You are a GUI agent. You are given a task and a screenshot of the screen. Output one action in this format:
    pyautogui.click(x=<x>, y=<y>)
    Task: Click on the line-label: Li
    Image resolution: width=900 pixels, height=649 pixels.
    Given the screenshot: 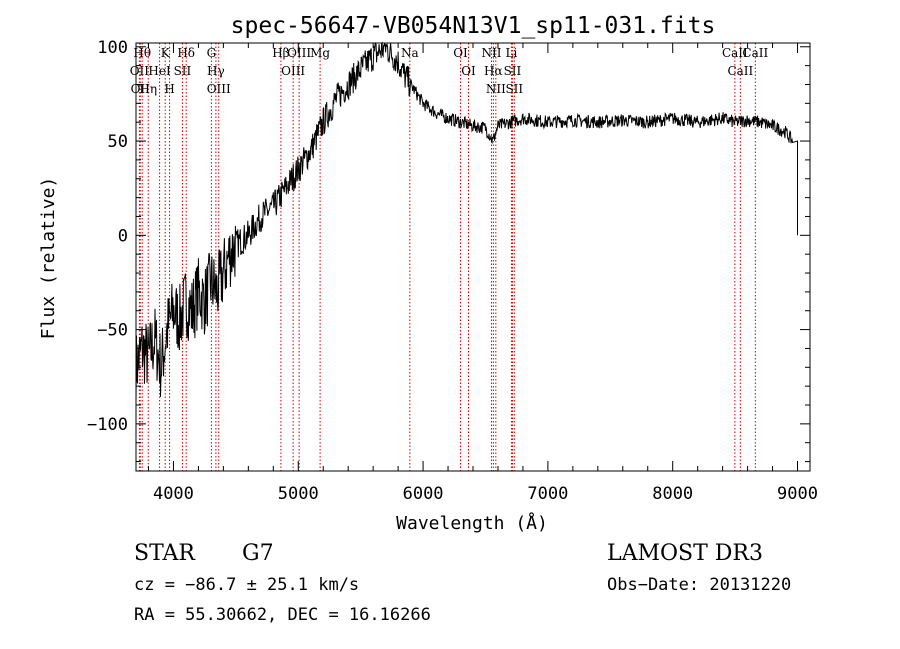 What is the action you would take?
    pyautogui.click(x=512, y=53)
    